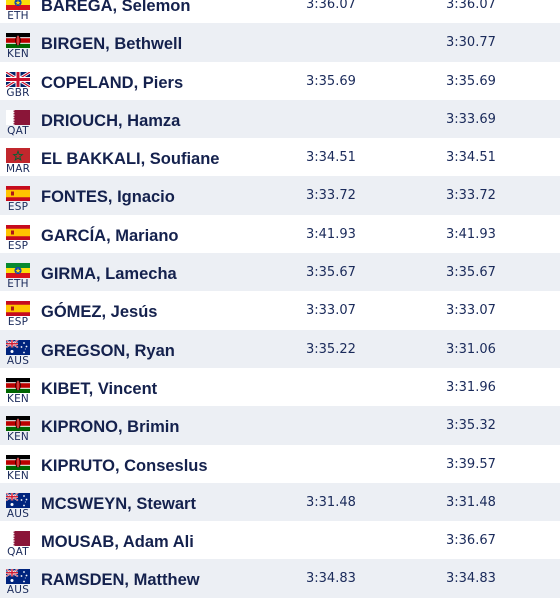 The width and height of the screenshot is (560, 600). Describe the element at coordinates (117, 542) in the screenshot. I see `athlete-name: MOUSAB, Adam Ali` at that location.